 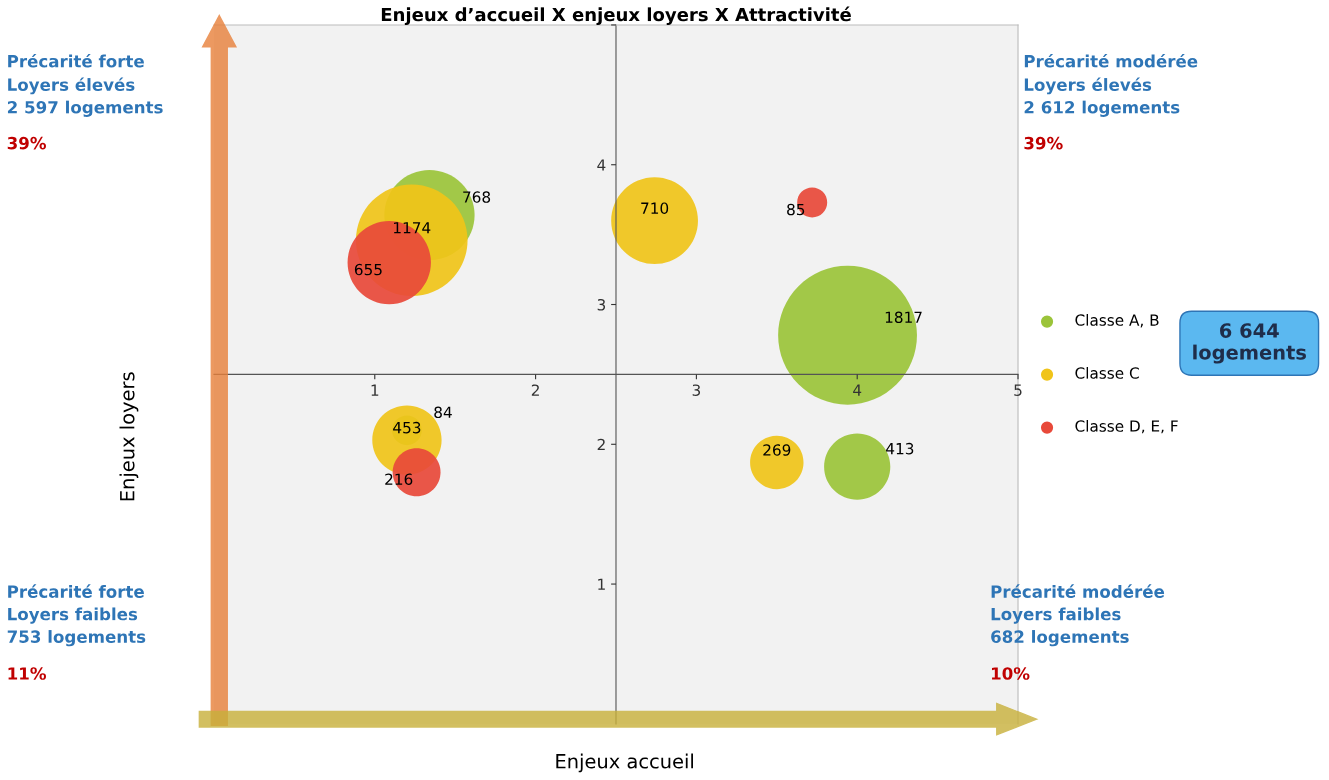 What do you see at coordinates (696, 390) in the screenshot?
I see `x-tick-label: 3` at bounding box center [696, 390].